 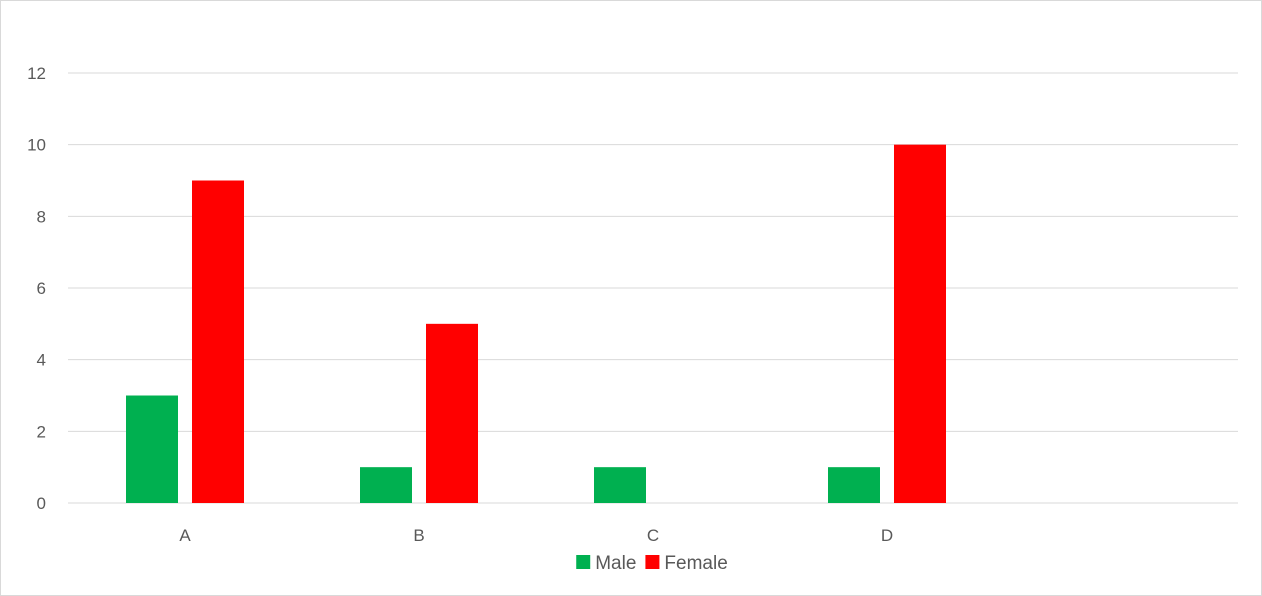 What do you see at coordinates (185, 535) in the screenshot?
I see `x-tick-label: A` at bounding box center [185, 535].